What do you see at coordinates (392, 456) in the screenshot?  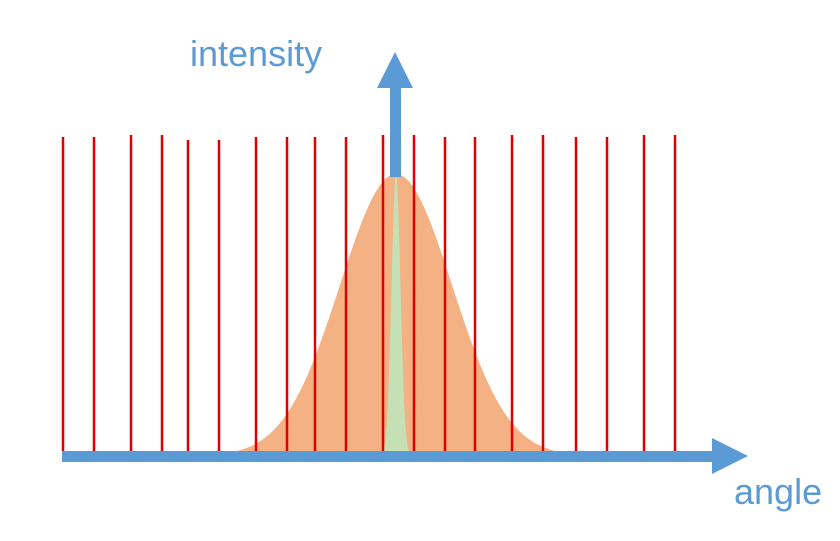 I see `angle-axis-shaft` at bounding box center [392, 456].